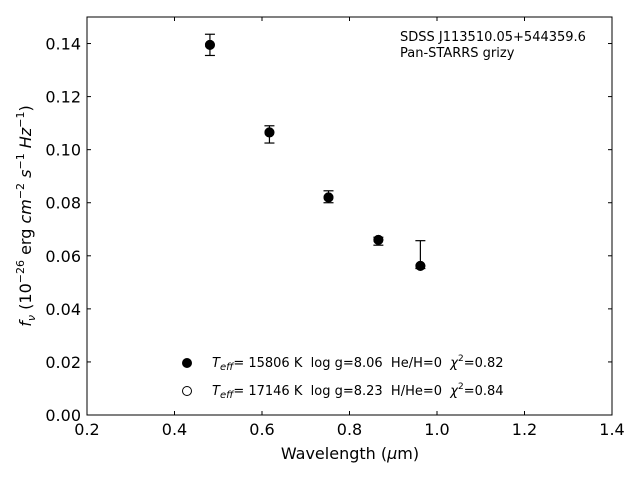 Image resolution: width=640 pixels, height=480 pixels. I want to click on legend-entry-1: Teff= 15806 K log g=8.06 He/H=0 χ2=0.82, so click(358, 363).